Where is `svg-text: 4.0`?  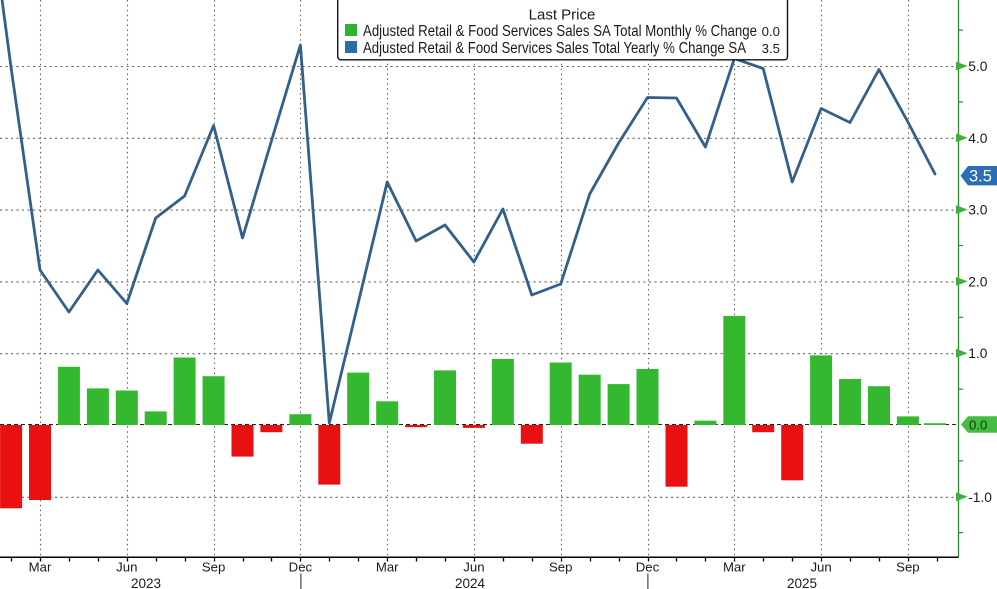 svg-text: 4.0 is located at coordinates (978, 138).